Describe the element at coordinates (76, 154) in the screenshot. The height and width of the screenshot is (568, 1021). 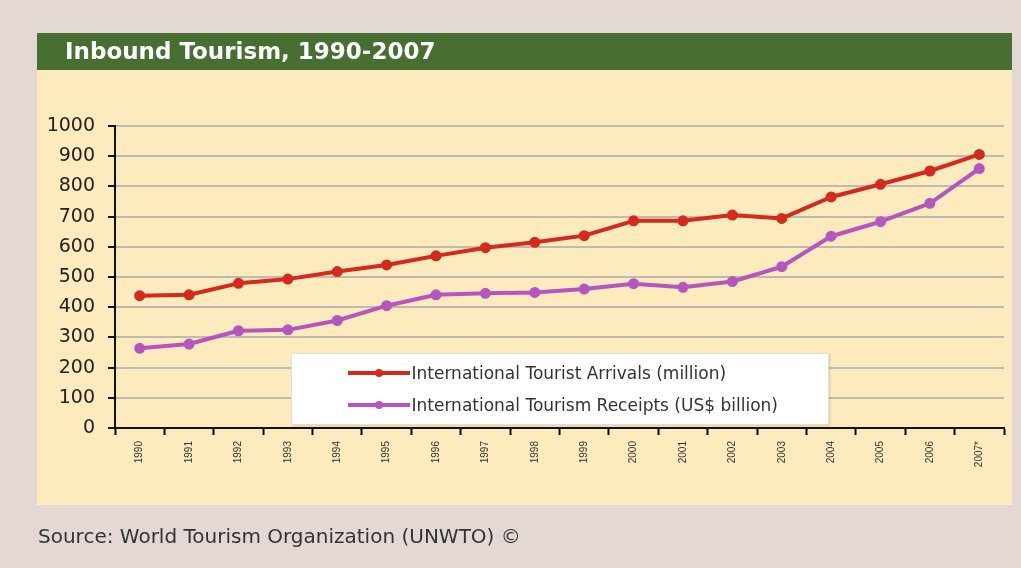
I see `y-tick-label: 900` at that location.